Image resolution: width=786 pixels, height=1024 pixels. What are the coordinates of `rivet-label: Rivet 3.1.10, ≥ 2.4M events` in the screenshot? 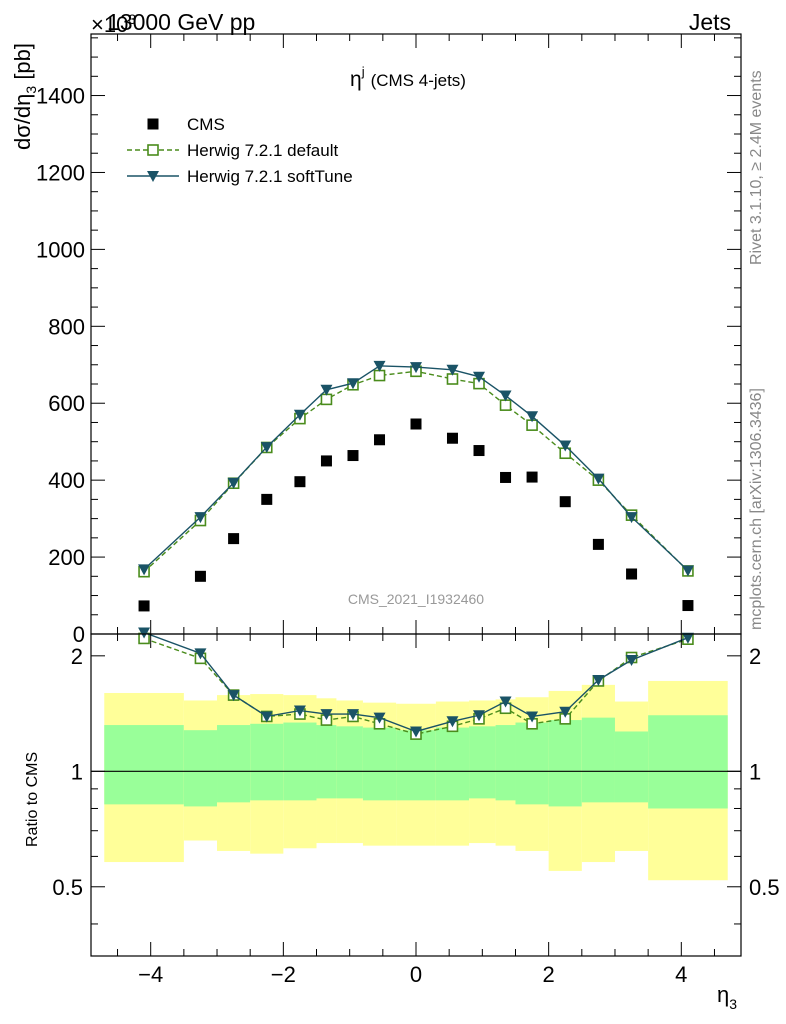 It's located at (756, 167).